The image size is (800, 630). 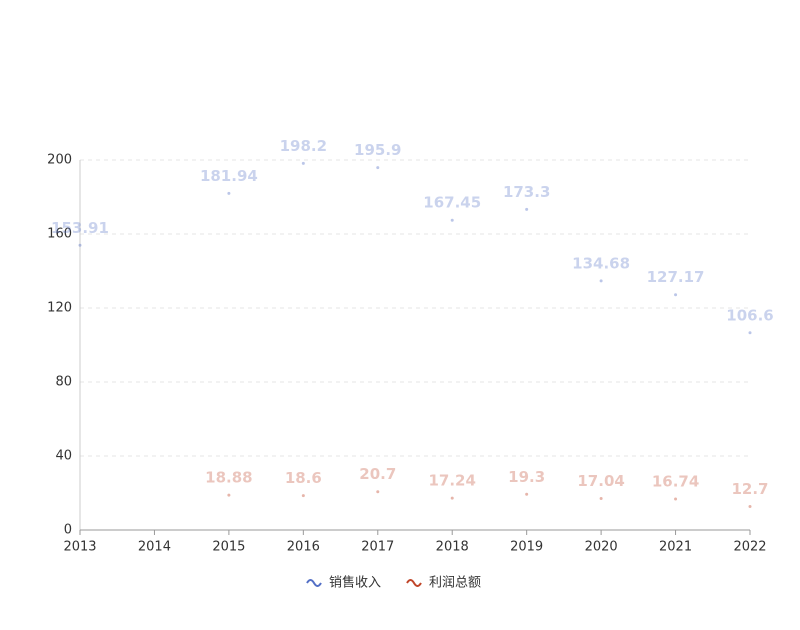 What do you see at coordinates (80, 228) in the screenshot?
I see `value-label: 153.91` at bounding box center [80, 228].